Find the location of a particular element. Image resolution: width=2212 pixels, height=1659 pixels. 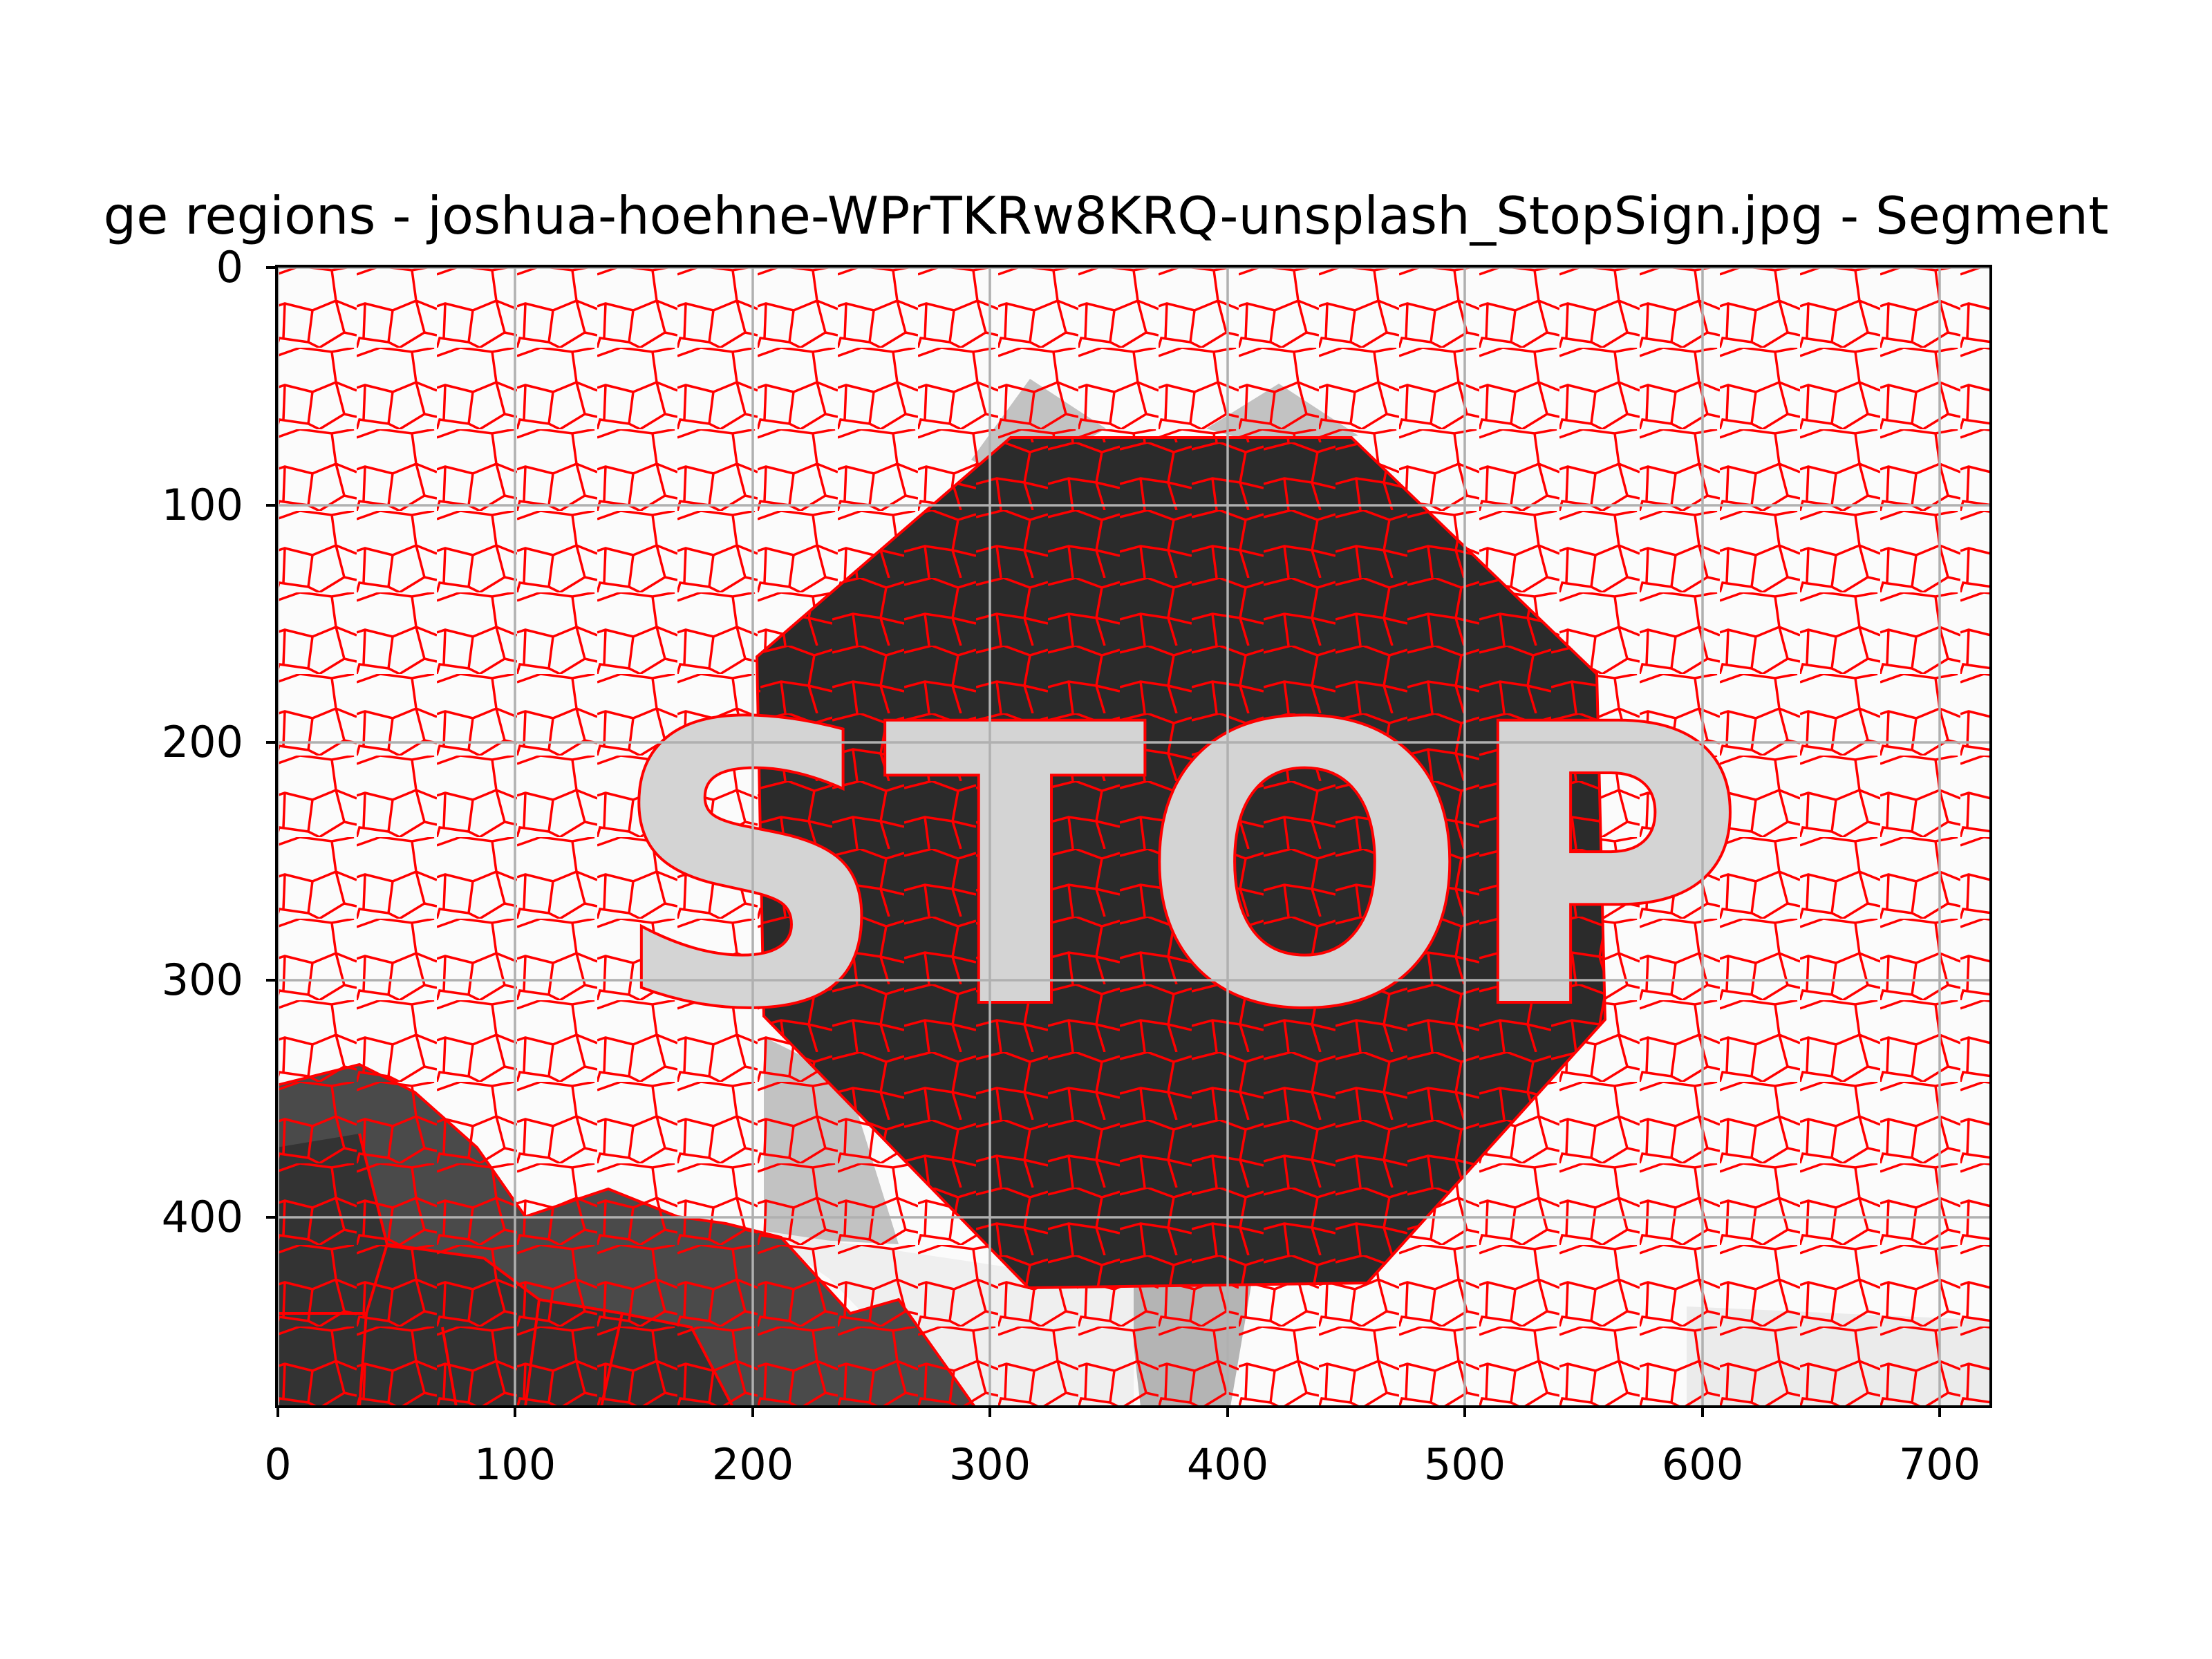

y-tick-label: 100 is located at coordinates (202, 505).